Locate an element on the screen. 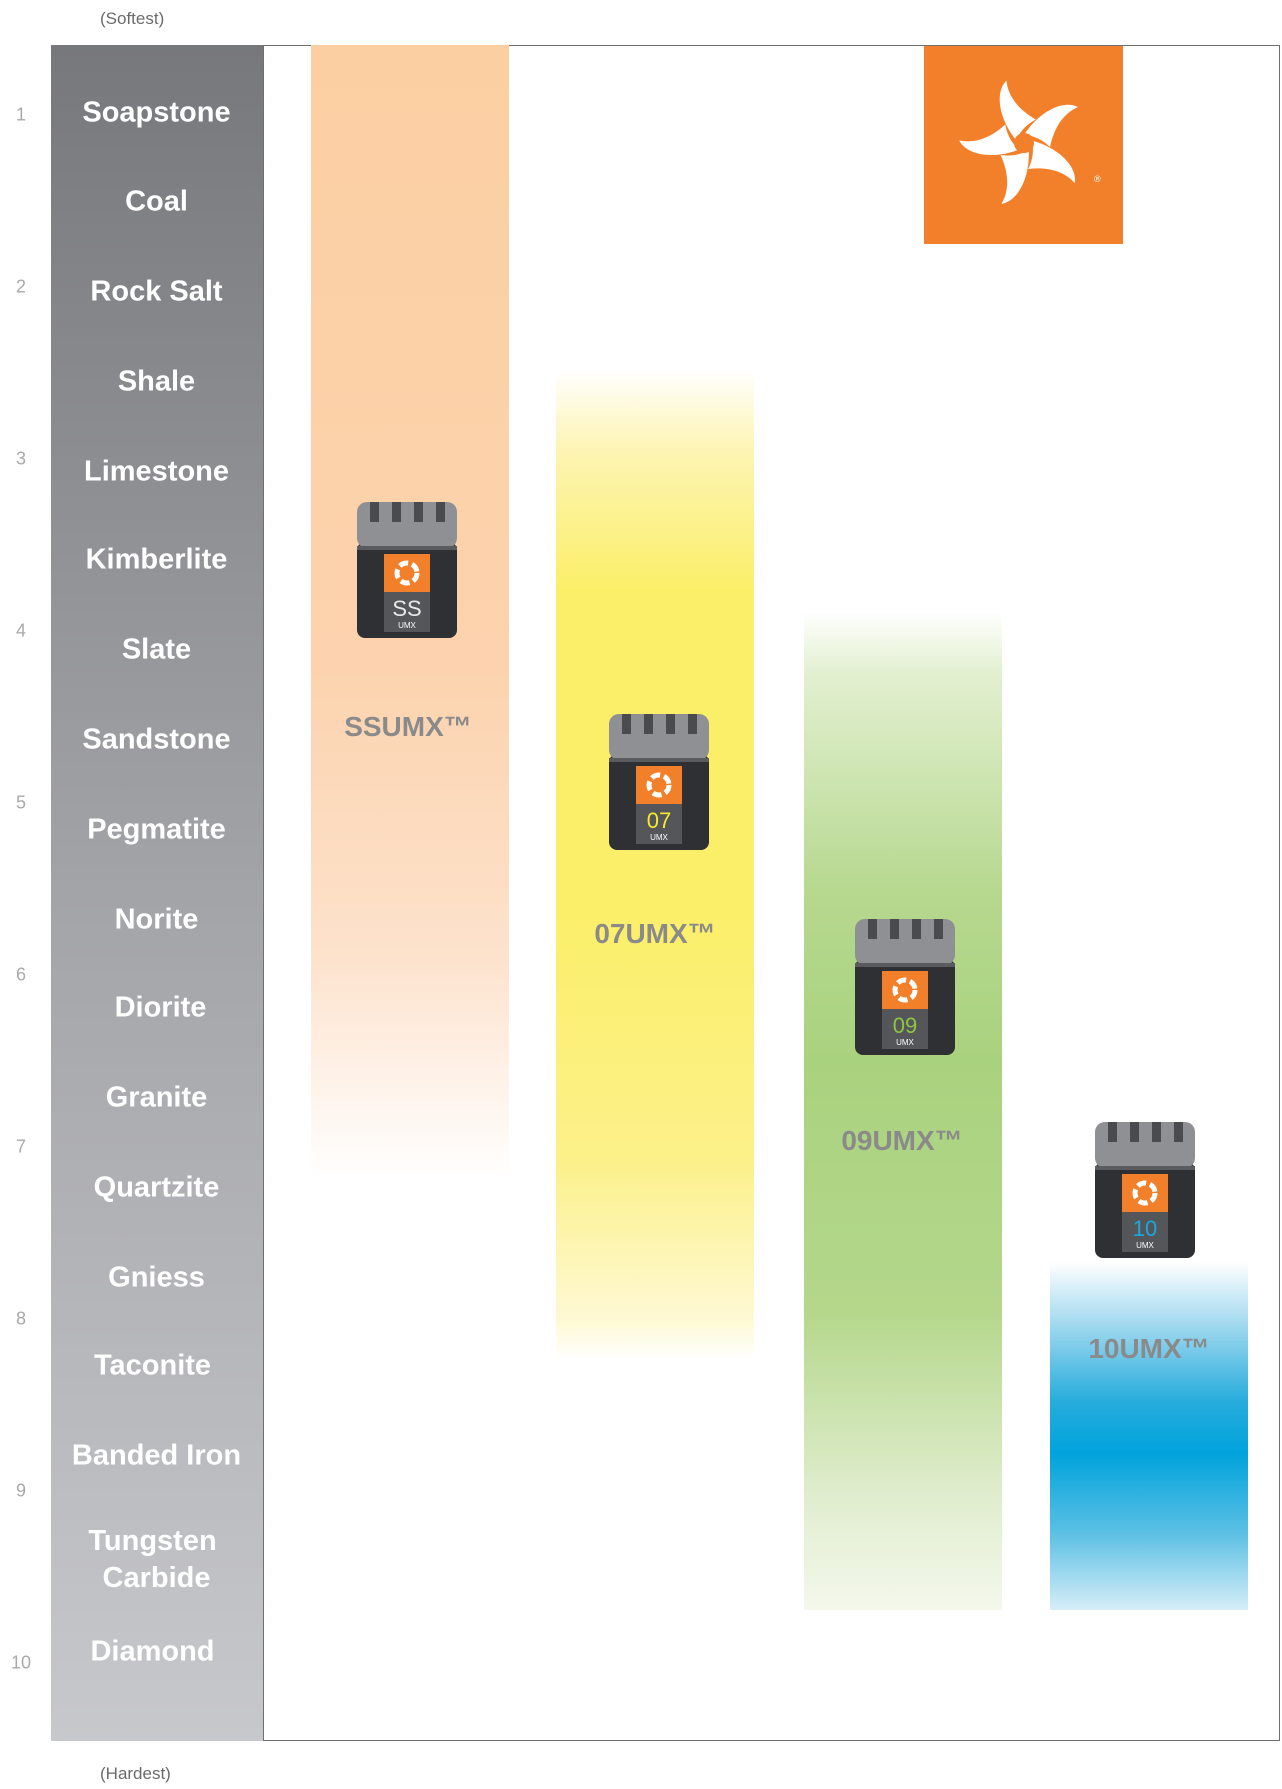 This screenshot has width=1282, height=1789. 10umx-bit-code: 10 is located at coordinates (1145, 1228).